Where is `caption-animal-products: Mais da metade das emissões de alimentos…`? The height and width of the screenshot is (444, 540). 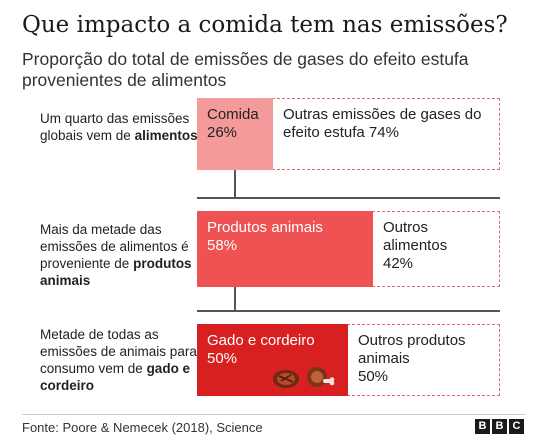 caption-animal-products: Mais da metade das emissões de alimentos… is located at coordinates (119, 255).